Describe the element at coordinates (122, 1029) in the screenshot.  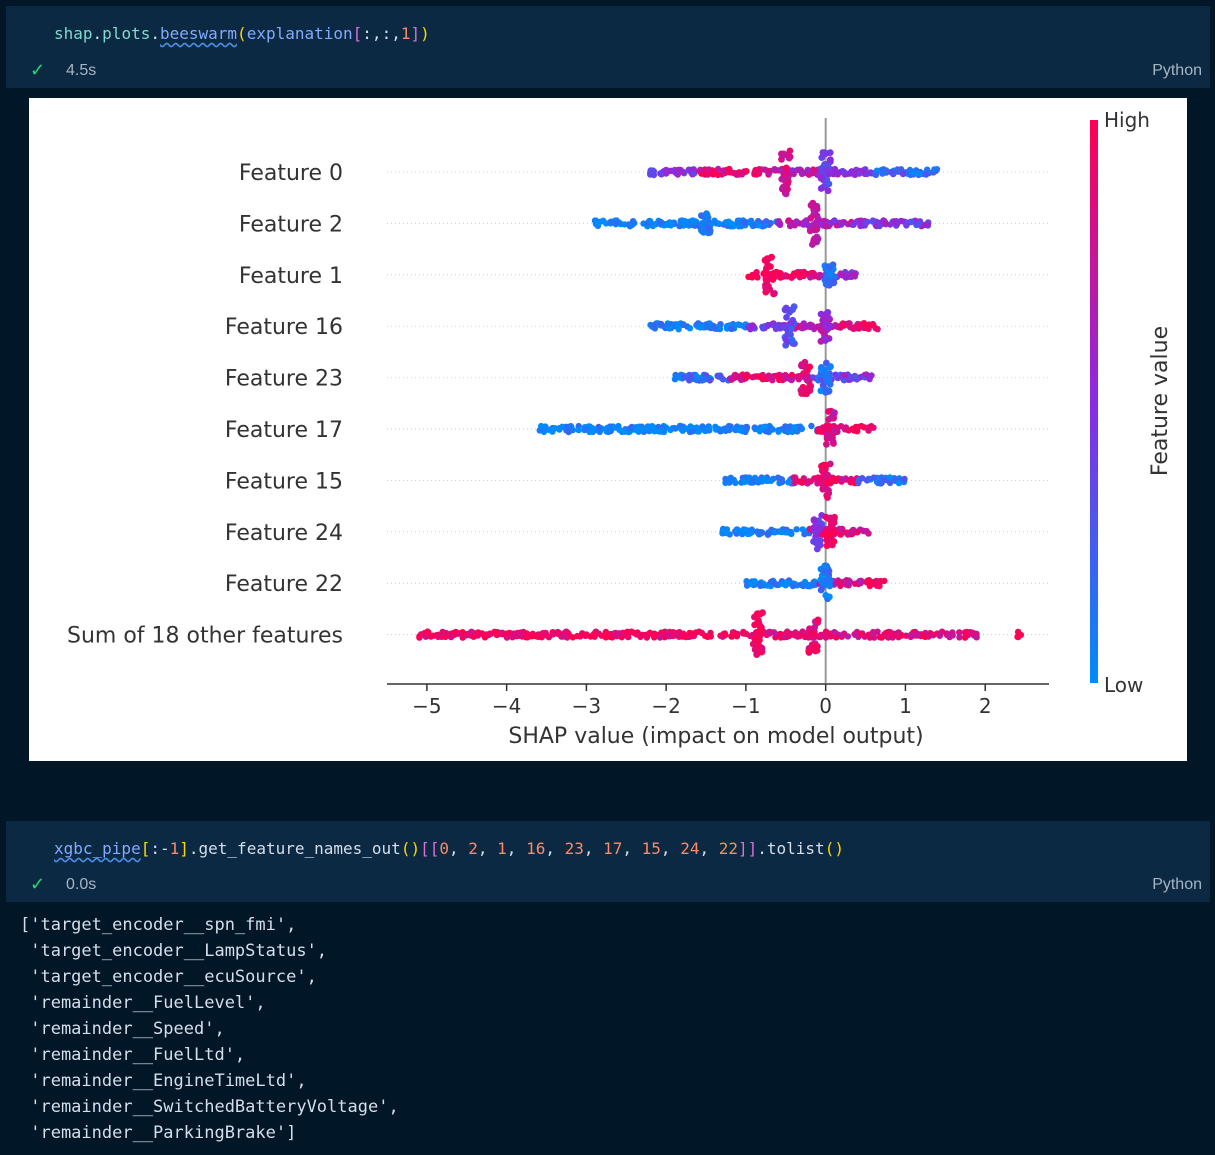
I see `output-line: 'remainder__Speed',` at that location.